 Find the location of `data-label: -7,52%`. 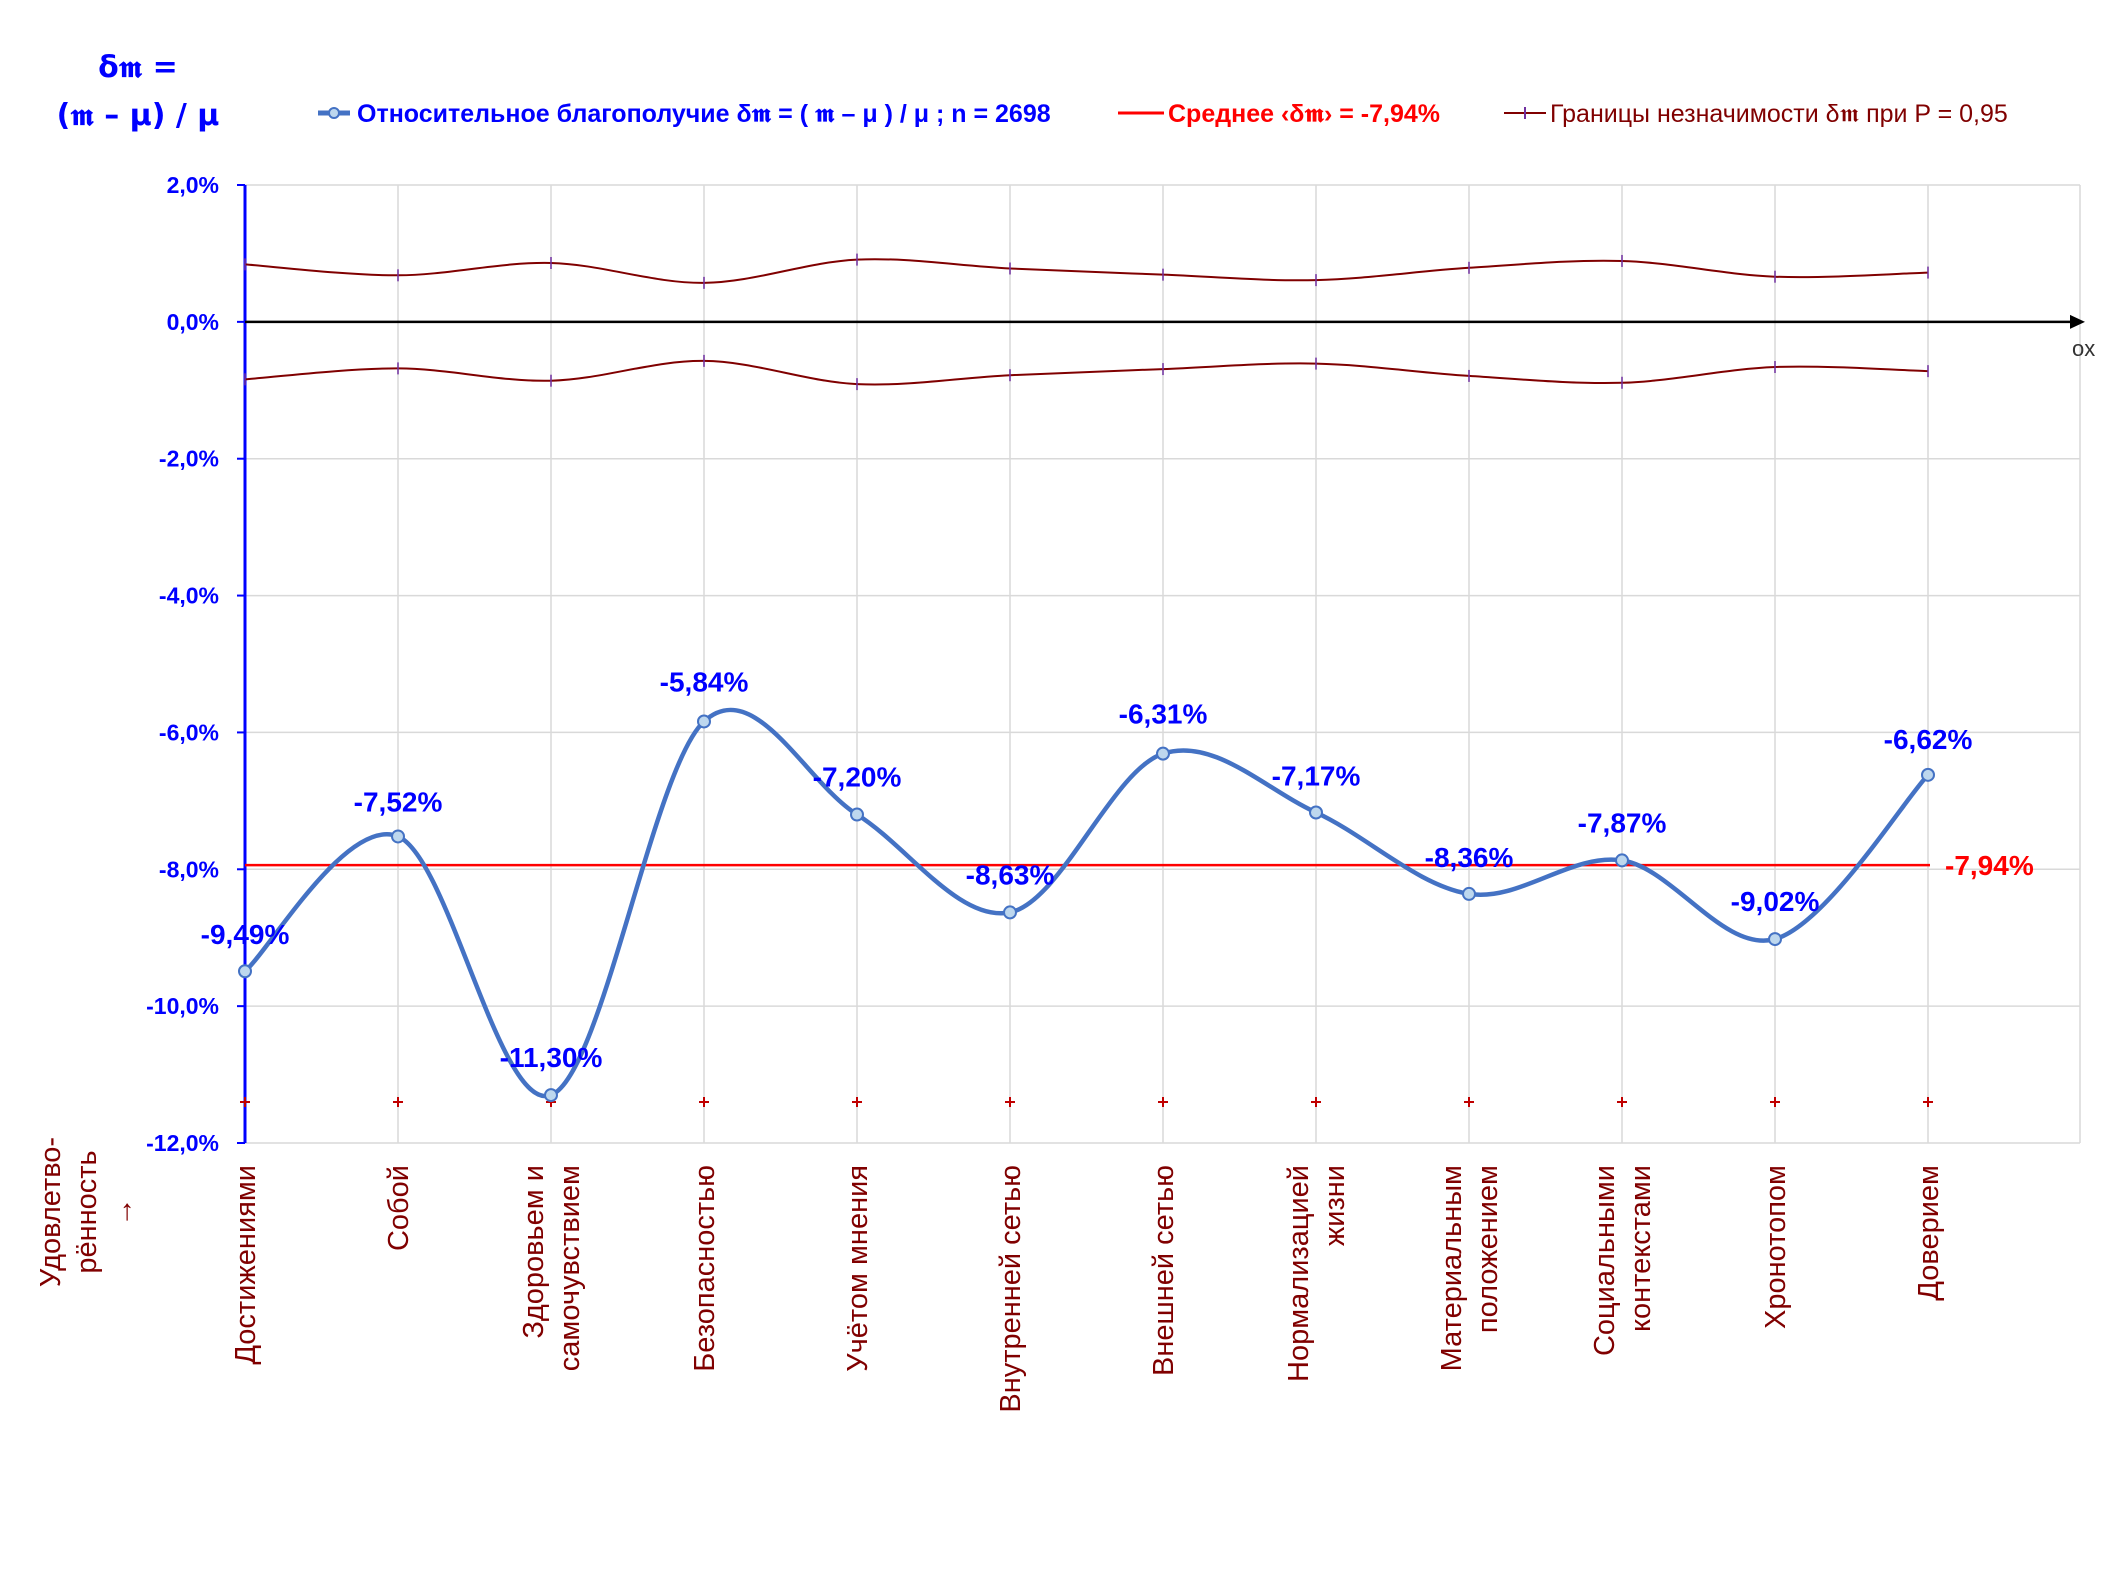

data-label: -7,52% is located at coordinates (398, 801).